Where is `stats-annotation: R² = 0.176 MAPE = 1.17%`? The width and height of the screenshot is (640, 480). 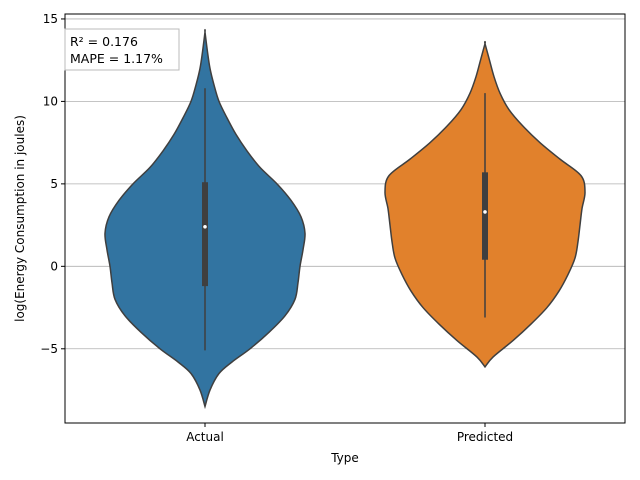 stats-annotation: R² = 0.176 MAPE = 1.17% is located at coordinates (122, 49).